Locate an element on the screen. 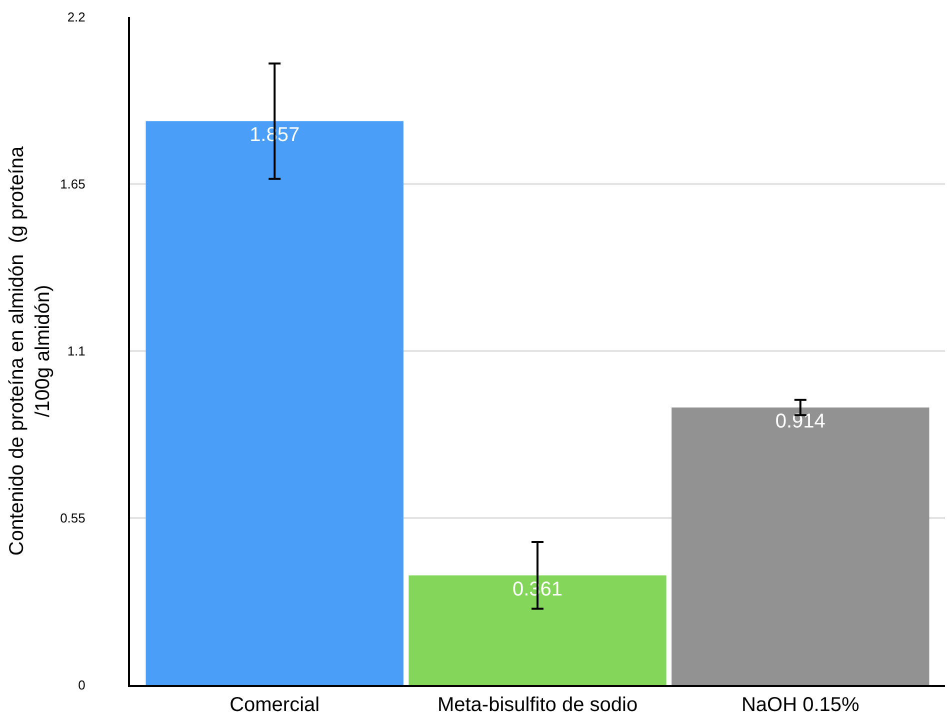 Image resolution: width=947 pixels, height=725 pixels. x-tick-label: NaOH 0.15% is located at coordinates (800, 705).